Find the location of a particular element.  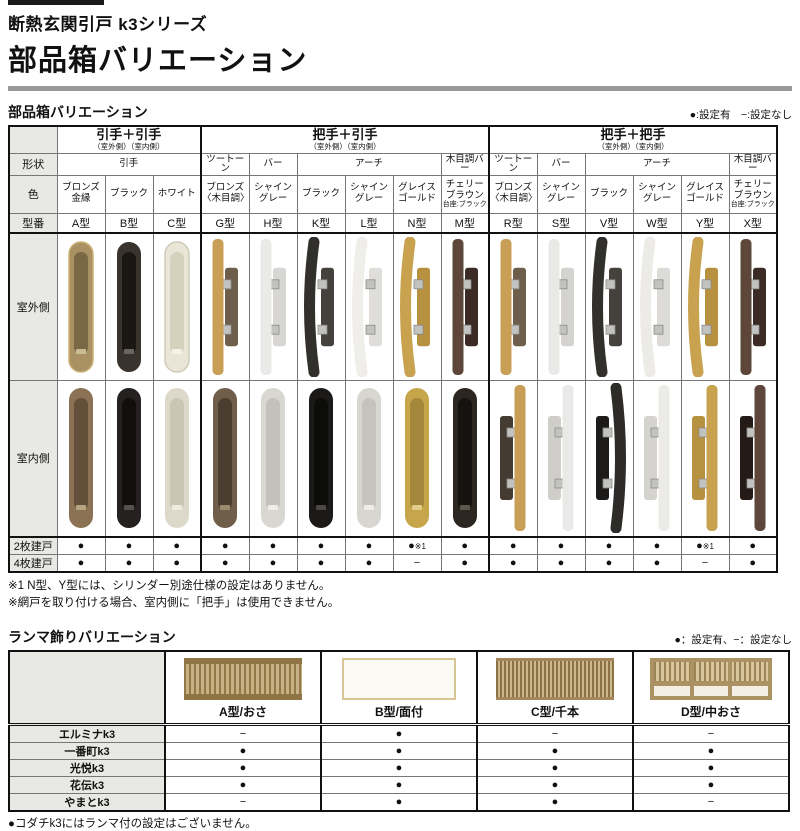

row-label-cell: 室内側 is located at coordinates (33, 458).